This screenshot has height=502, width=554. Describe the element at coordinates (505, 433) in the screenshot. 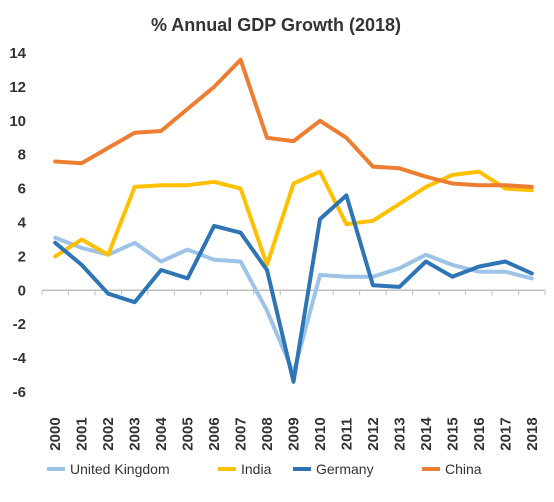

I see `x-tick-label: 2017` at that location.